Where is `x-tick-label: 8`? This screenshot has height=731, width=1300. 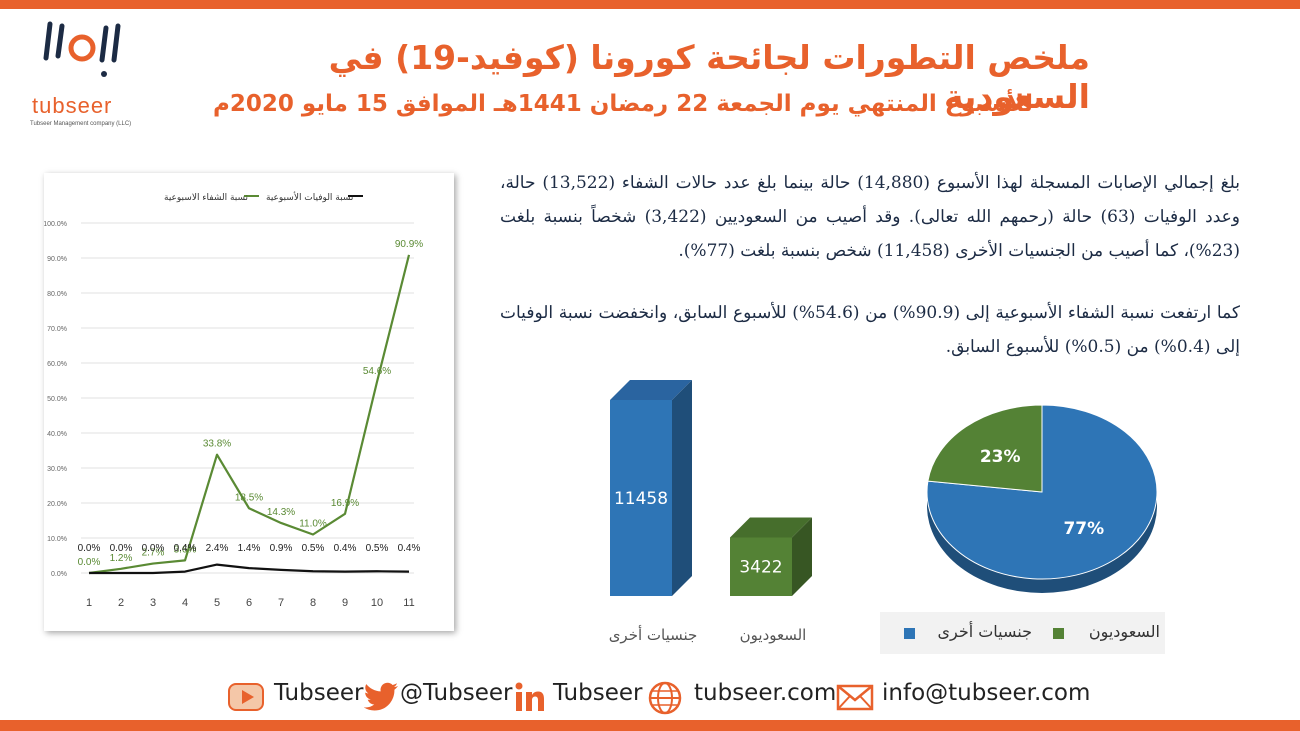
x-tick-label: 8 is located at coordinates (313, 603).